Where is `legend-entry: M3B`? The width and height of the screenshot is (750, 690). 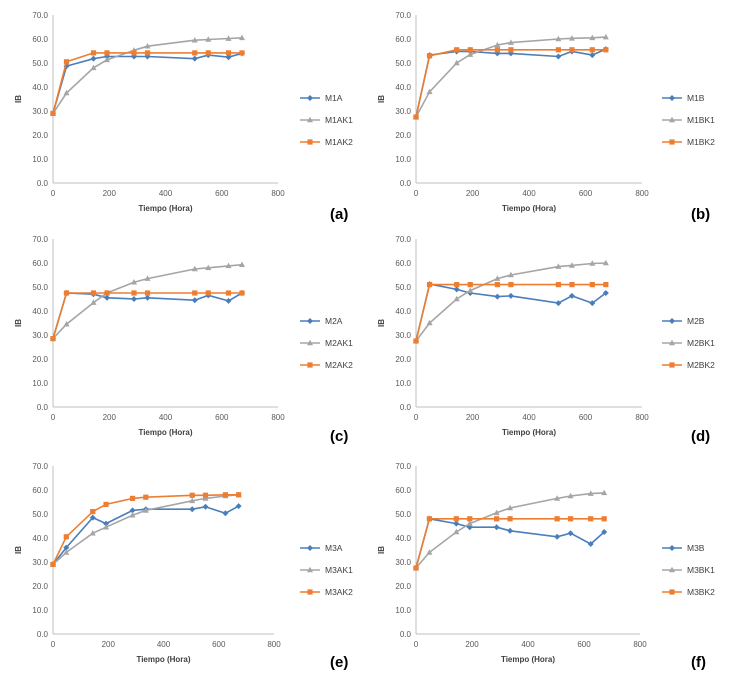
legend-entry: M3B is located at coordinates (683, 548).